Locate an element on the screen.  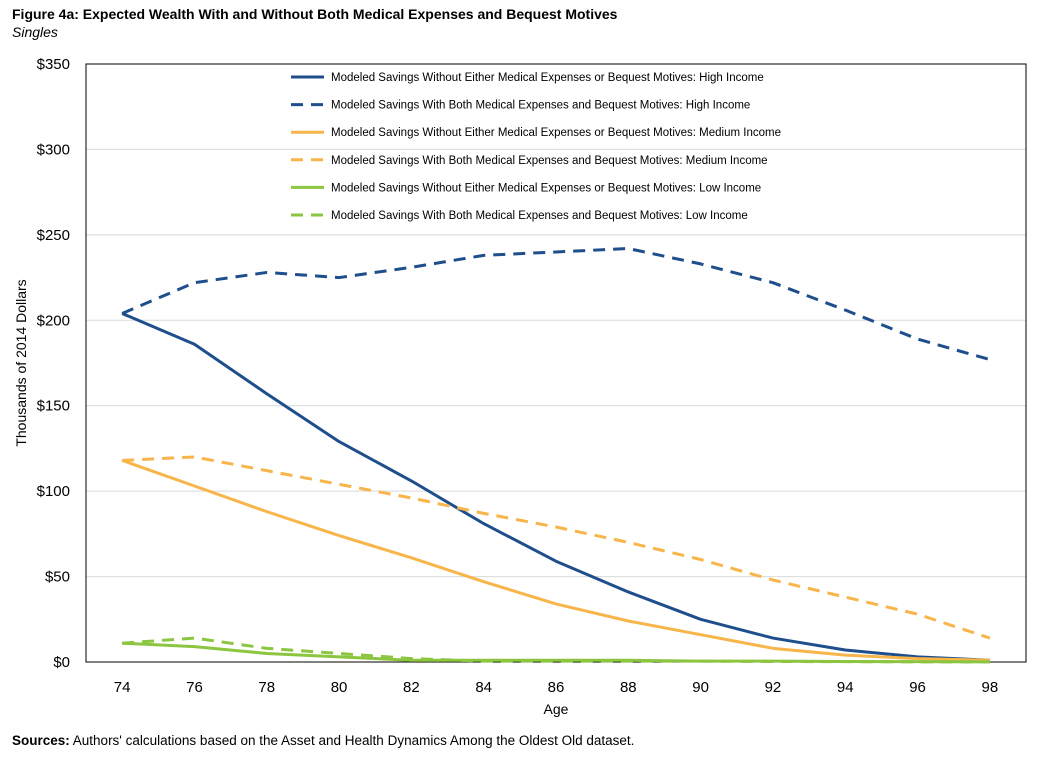
x-tick-label: 96 is located at coordinates (917, 687).